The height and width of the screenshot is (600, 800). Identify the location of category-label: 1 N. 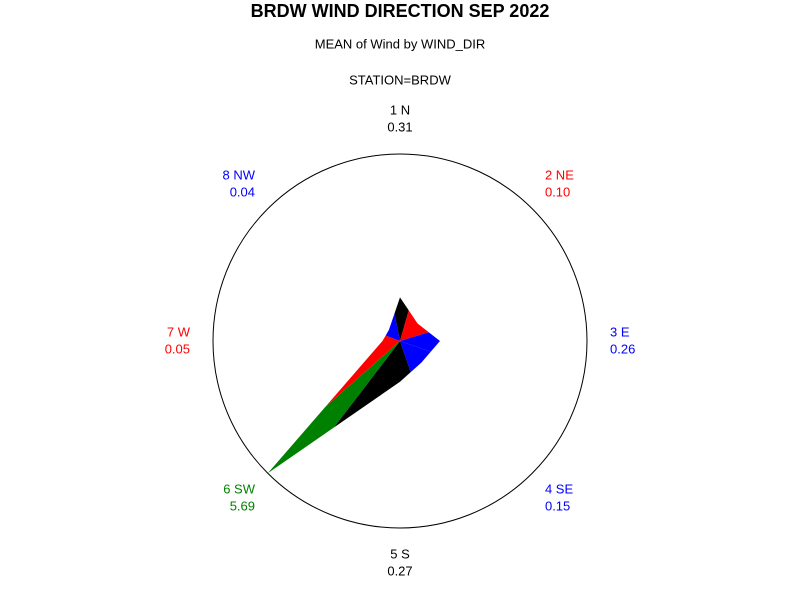
(400, 109).